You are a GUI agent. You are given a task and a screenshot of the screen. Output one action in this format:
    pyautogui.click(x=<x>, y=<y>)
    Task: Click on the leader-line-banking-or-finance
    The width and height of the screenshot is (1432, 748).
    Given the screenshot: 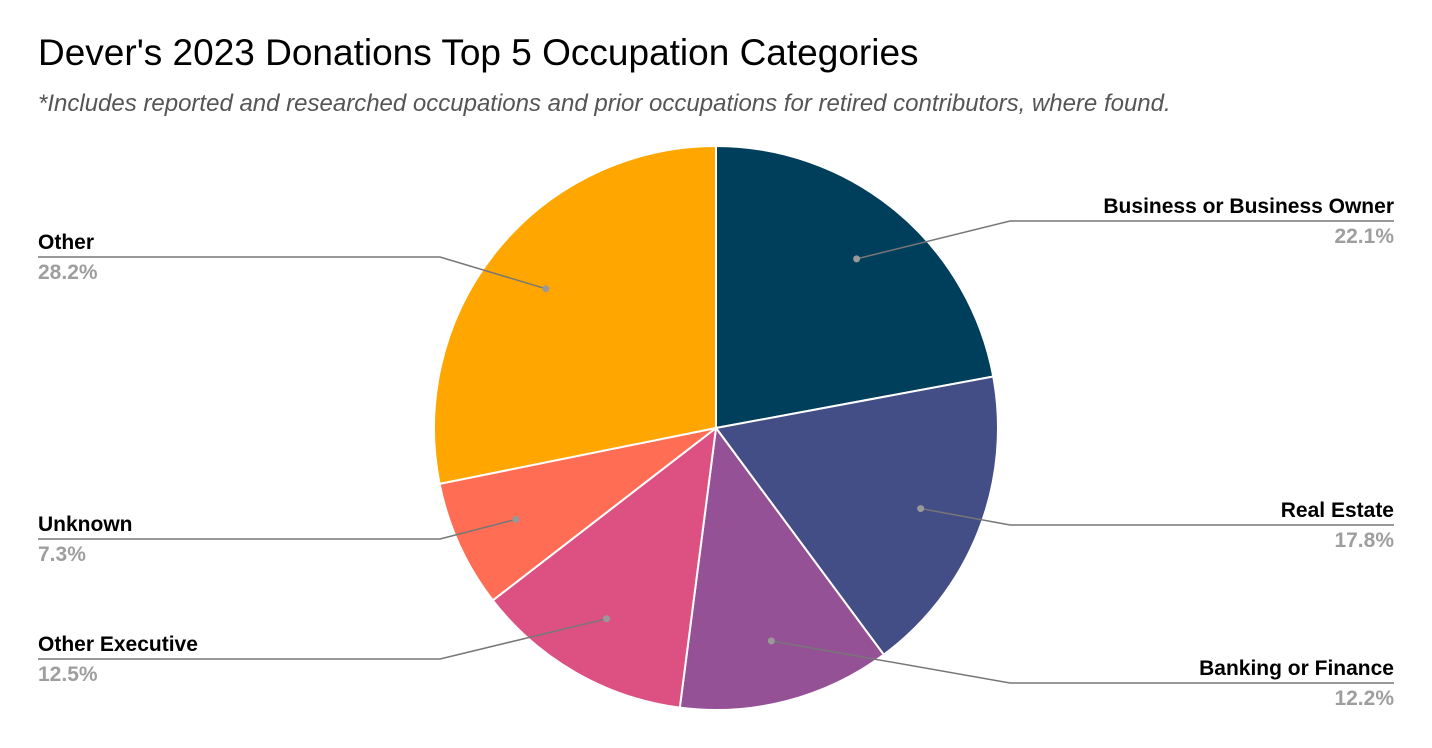 What is the action you would take?
    pyautogui.click(x=1082, y=662)
    